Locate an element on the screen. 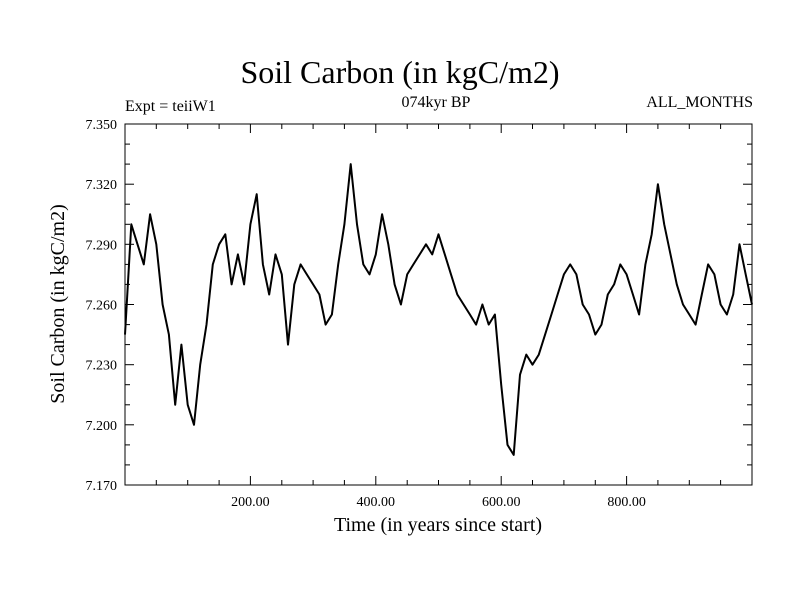 The height and width of the screenshot is (600, 800). x-tick-label: 200.00 is located at coordinates (250, 502).